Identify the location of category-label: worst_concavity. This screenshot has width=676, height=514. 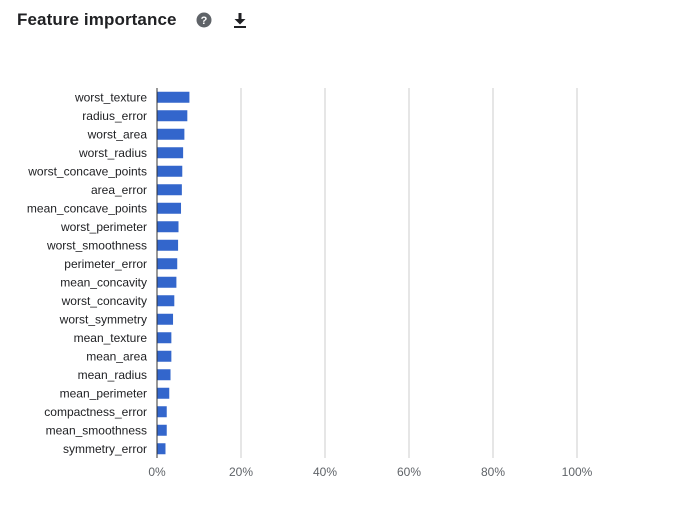
(104, 301).